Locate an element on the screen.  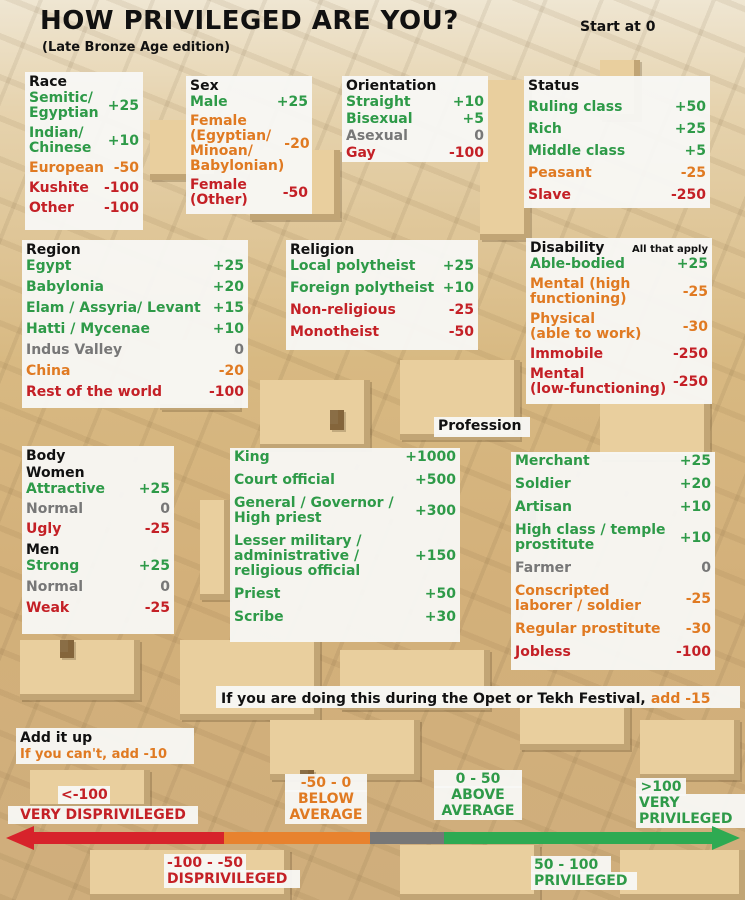
score-row: Mental (high functioning) -25 is located at coordinates (619, 292).